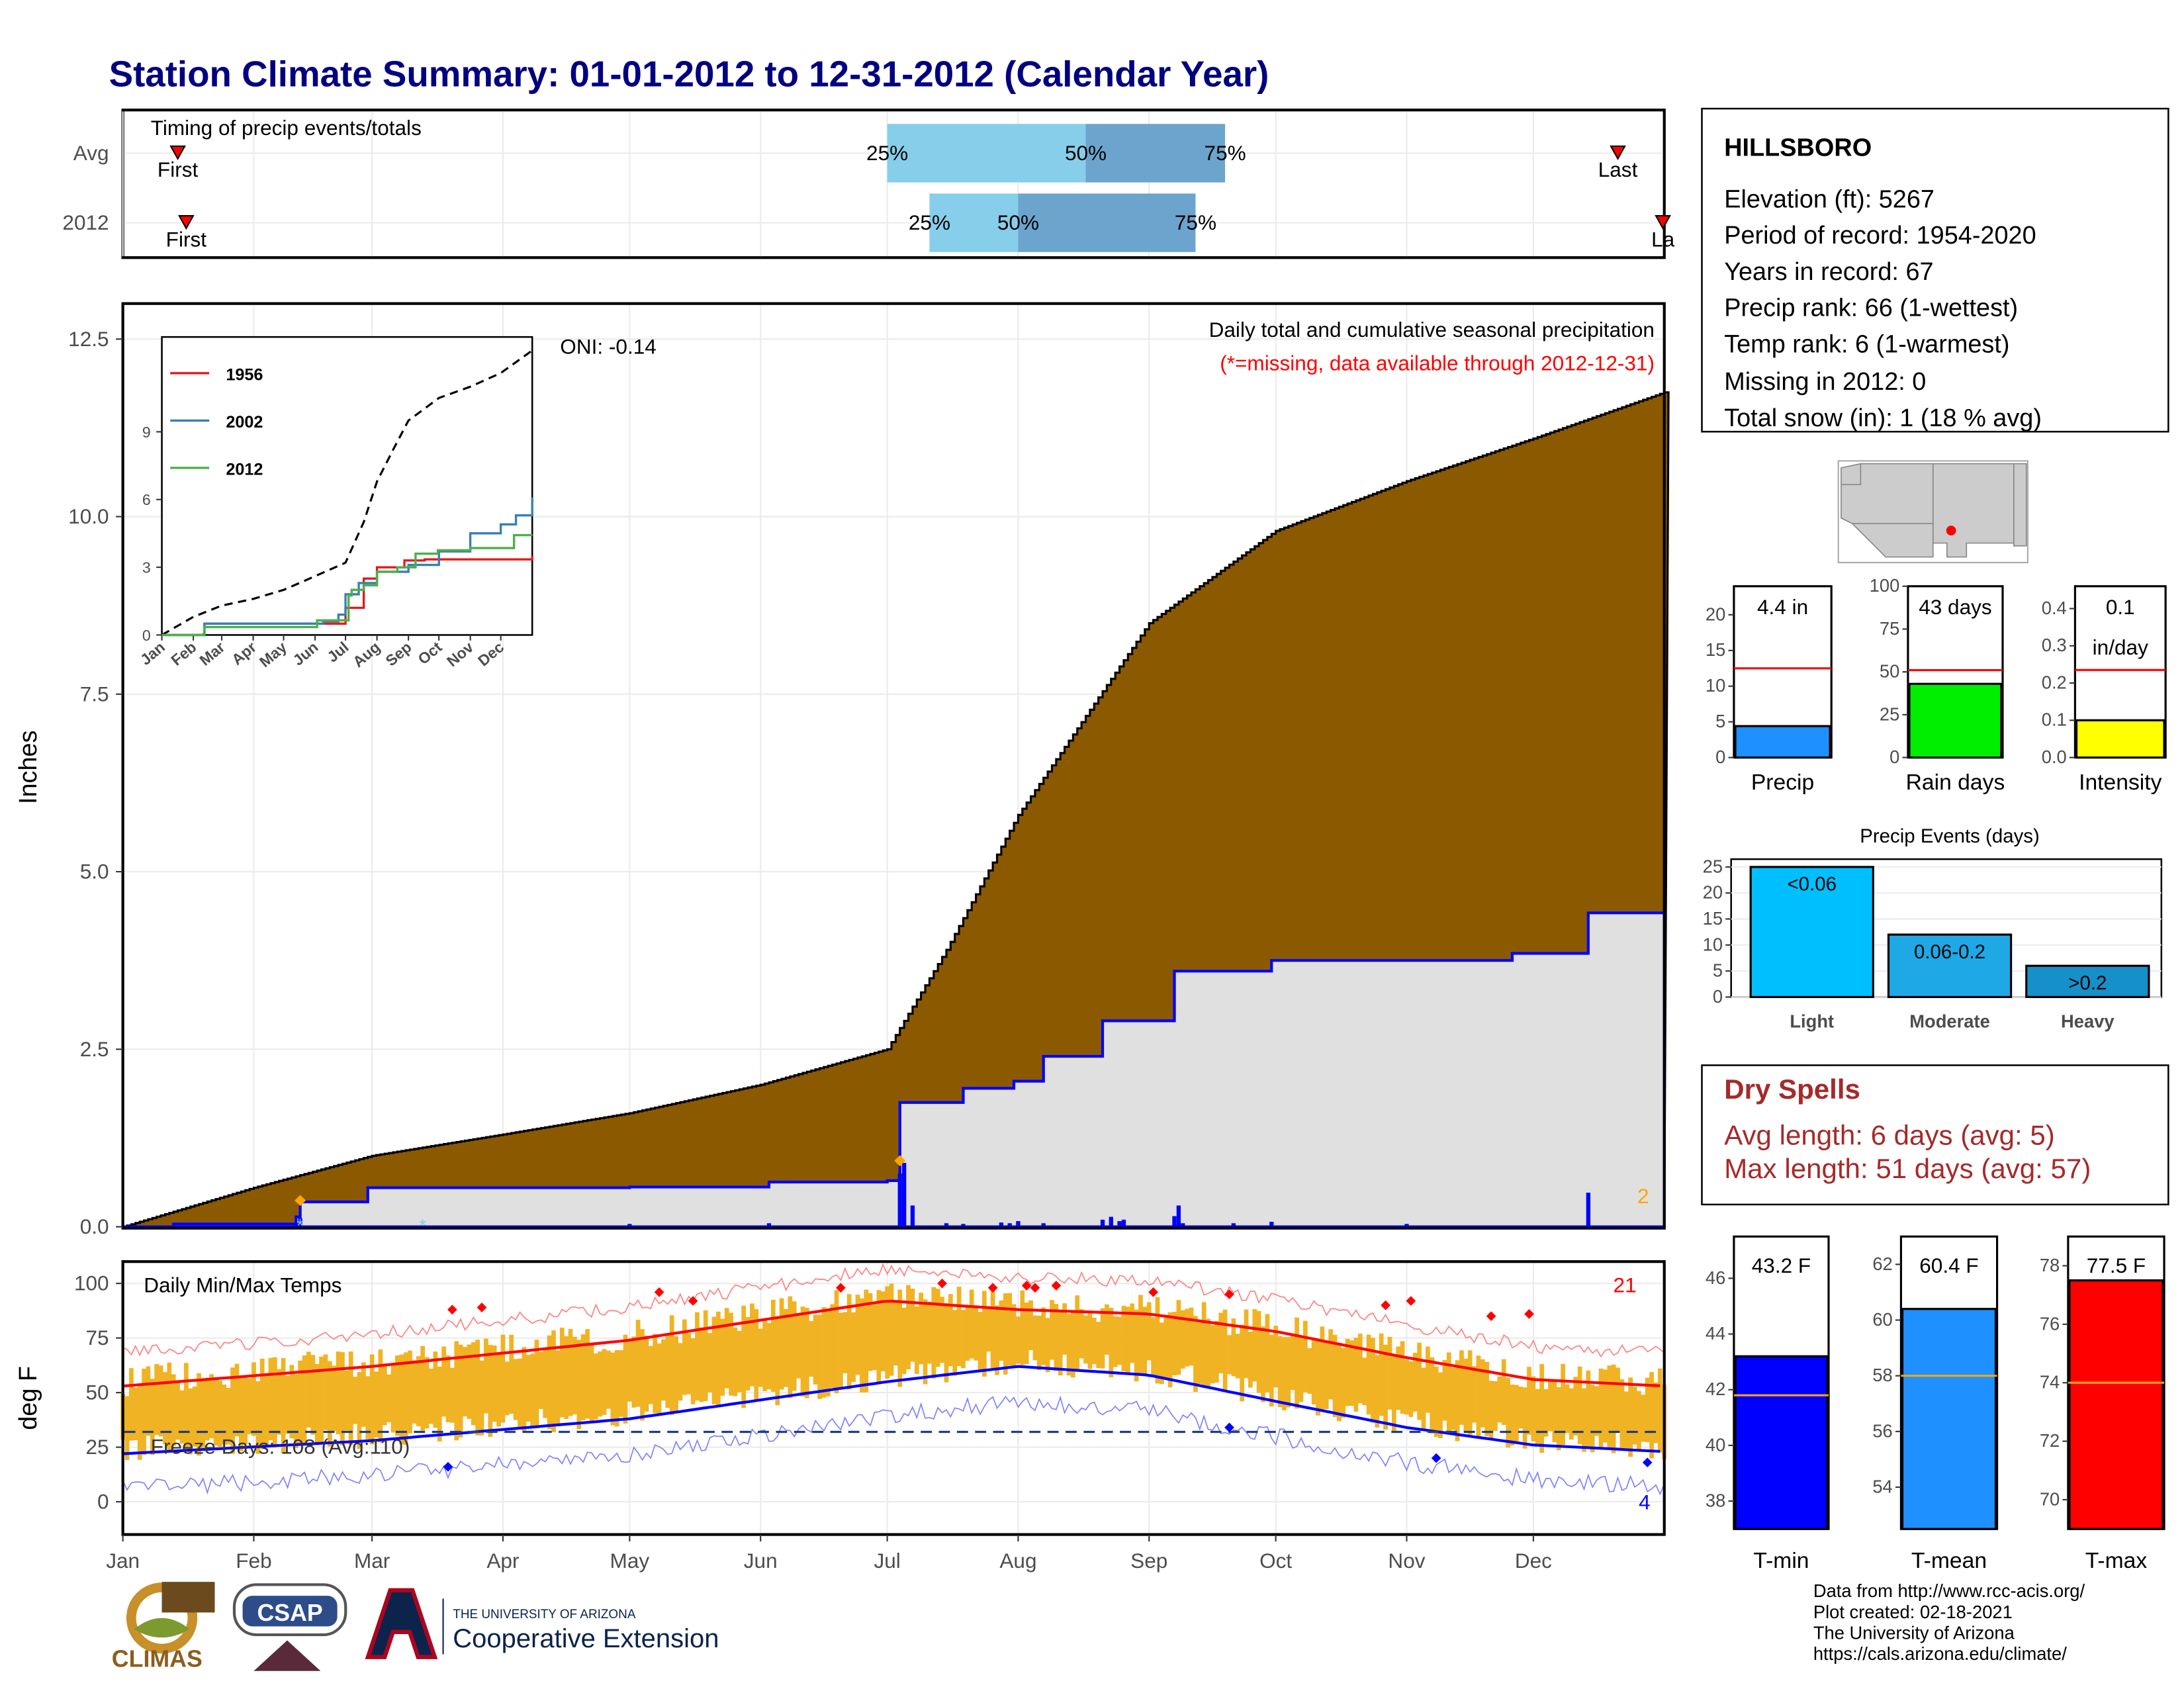 This screenshot has width=2184, height=1691. Describe the element at coordinates (1889, 628) in the screenshot. I see `mini-bar-tick-label: 75` at that location.